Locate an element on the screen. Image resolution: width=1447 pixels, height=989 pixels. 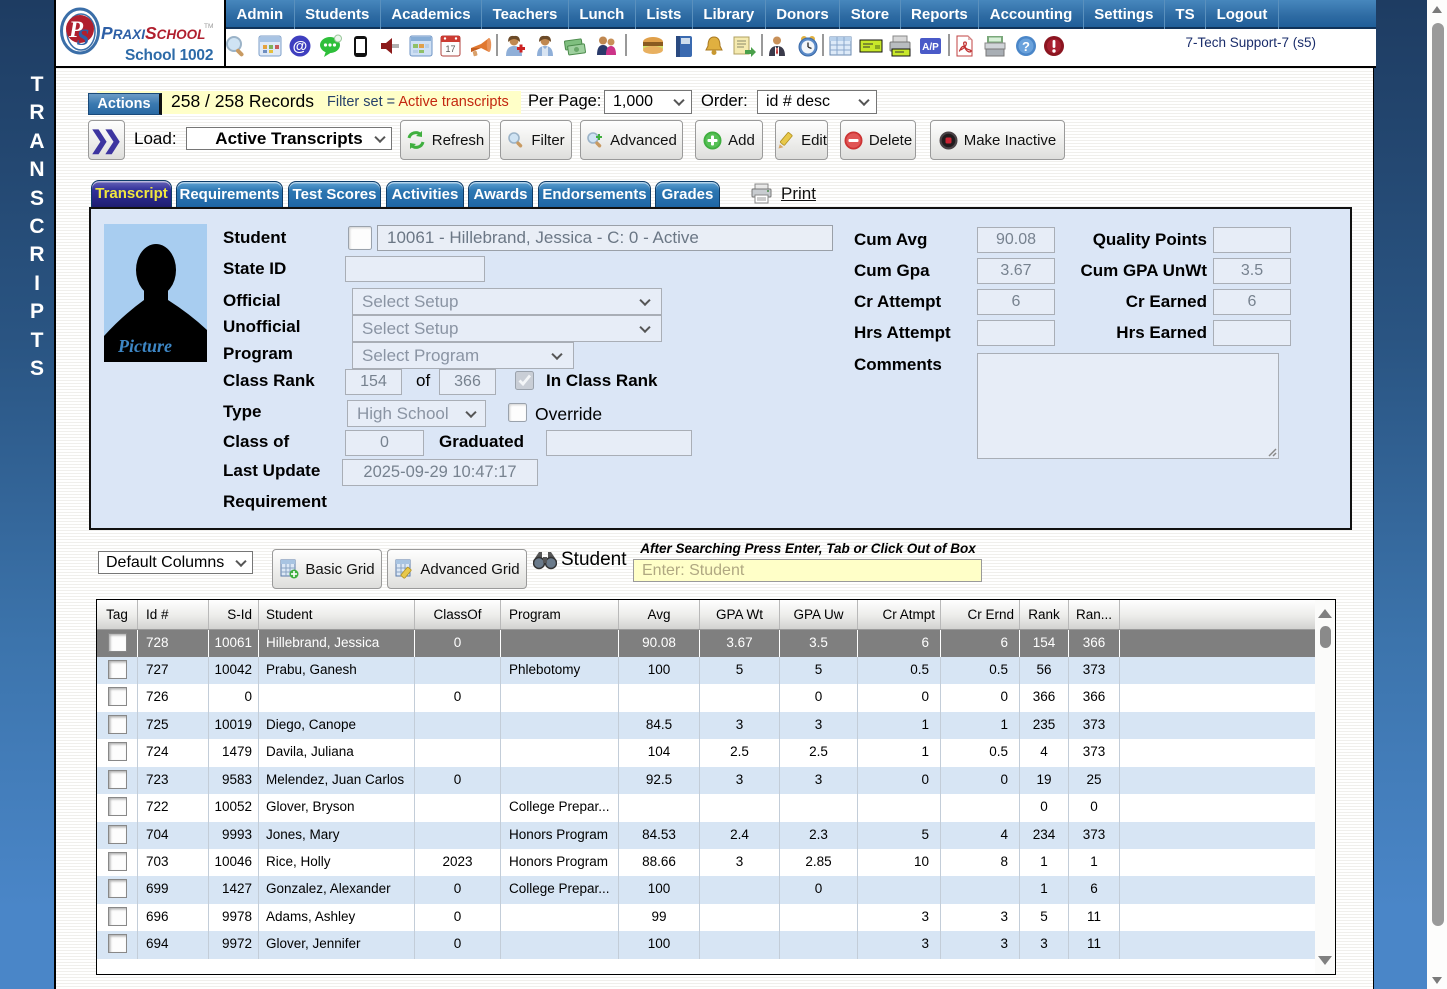
svg-text: A/P is located at coordinates (930, 47).